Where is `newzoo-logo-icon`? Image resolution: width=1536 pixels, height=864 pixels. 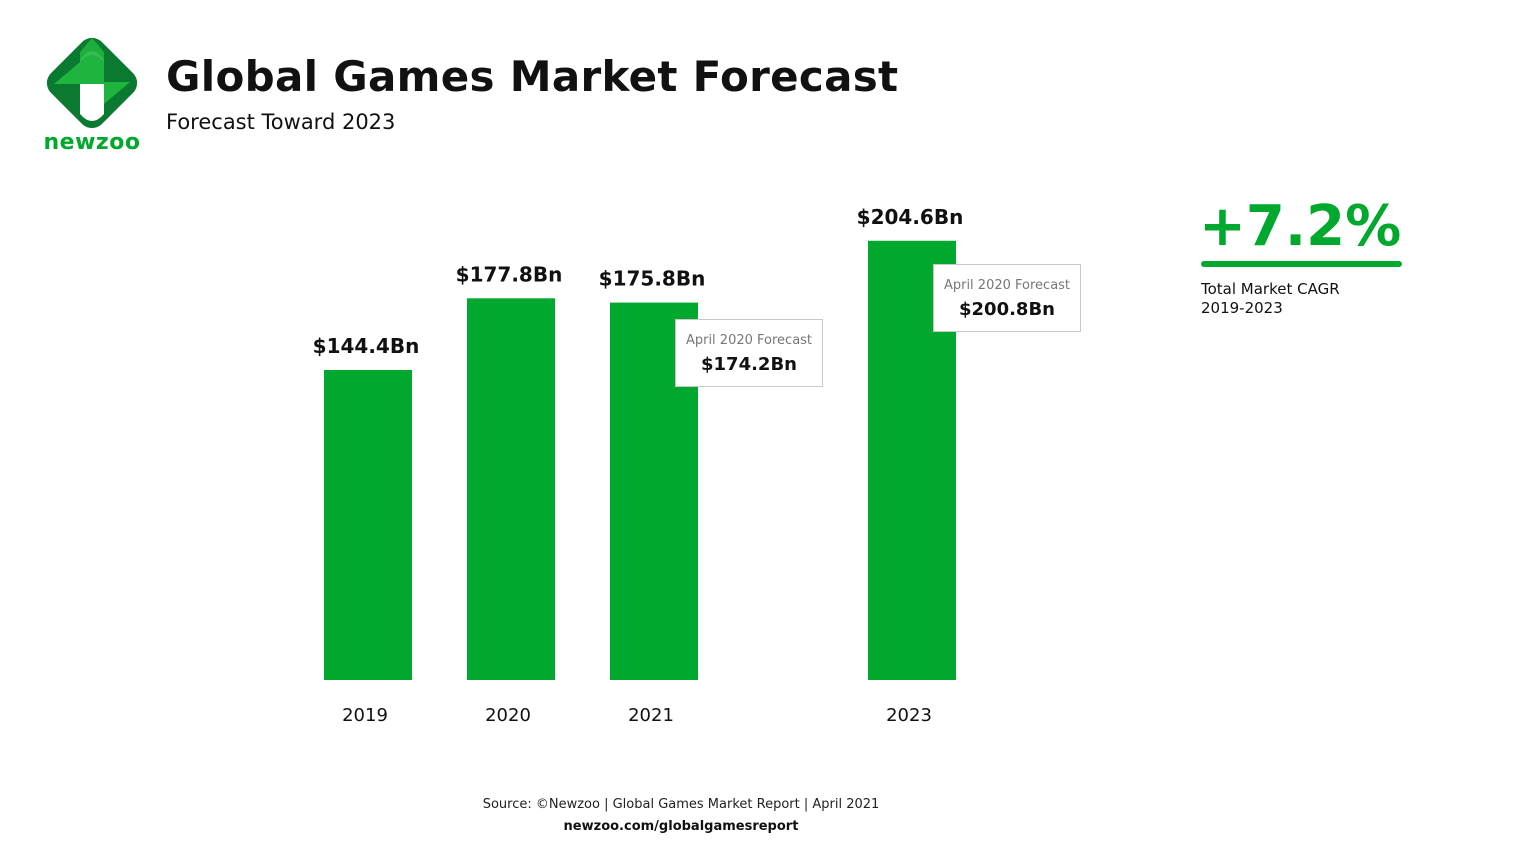
newzoo-logo-icon is located at coordinates (92, 83).